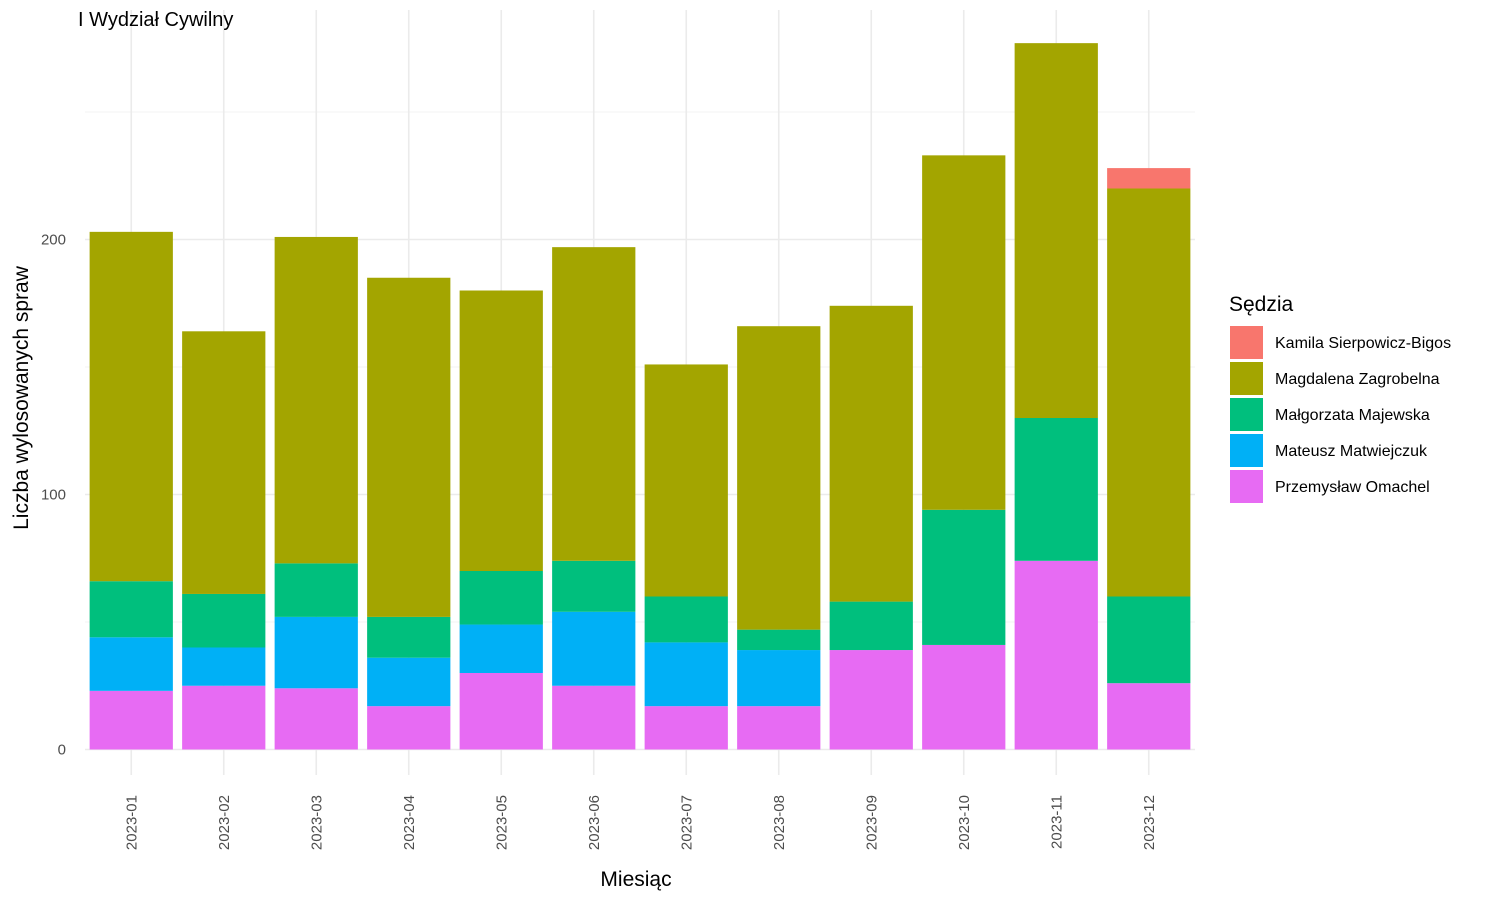 Image resolution: width=1500 pixels, height=900 pixels. I want to click on legend-label: Magdalena Zagrobelna, so click(1357, 379).